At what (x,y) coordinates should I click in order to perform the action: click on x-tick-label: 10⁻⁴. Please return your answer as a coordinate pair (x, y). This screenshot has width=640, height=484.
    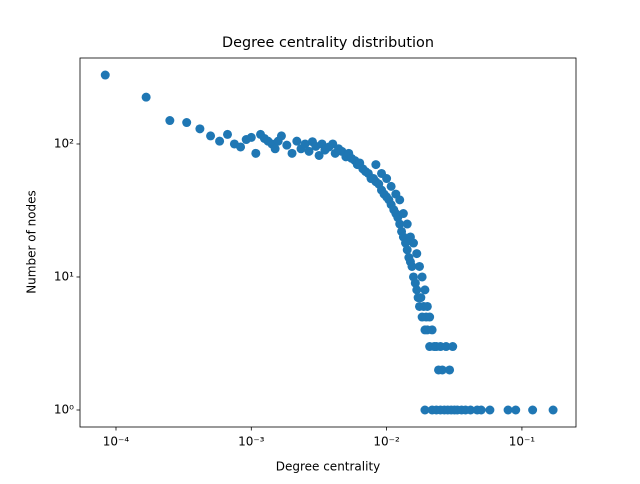
    Looking at the image, I should click on (116, 442).